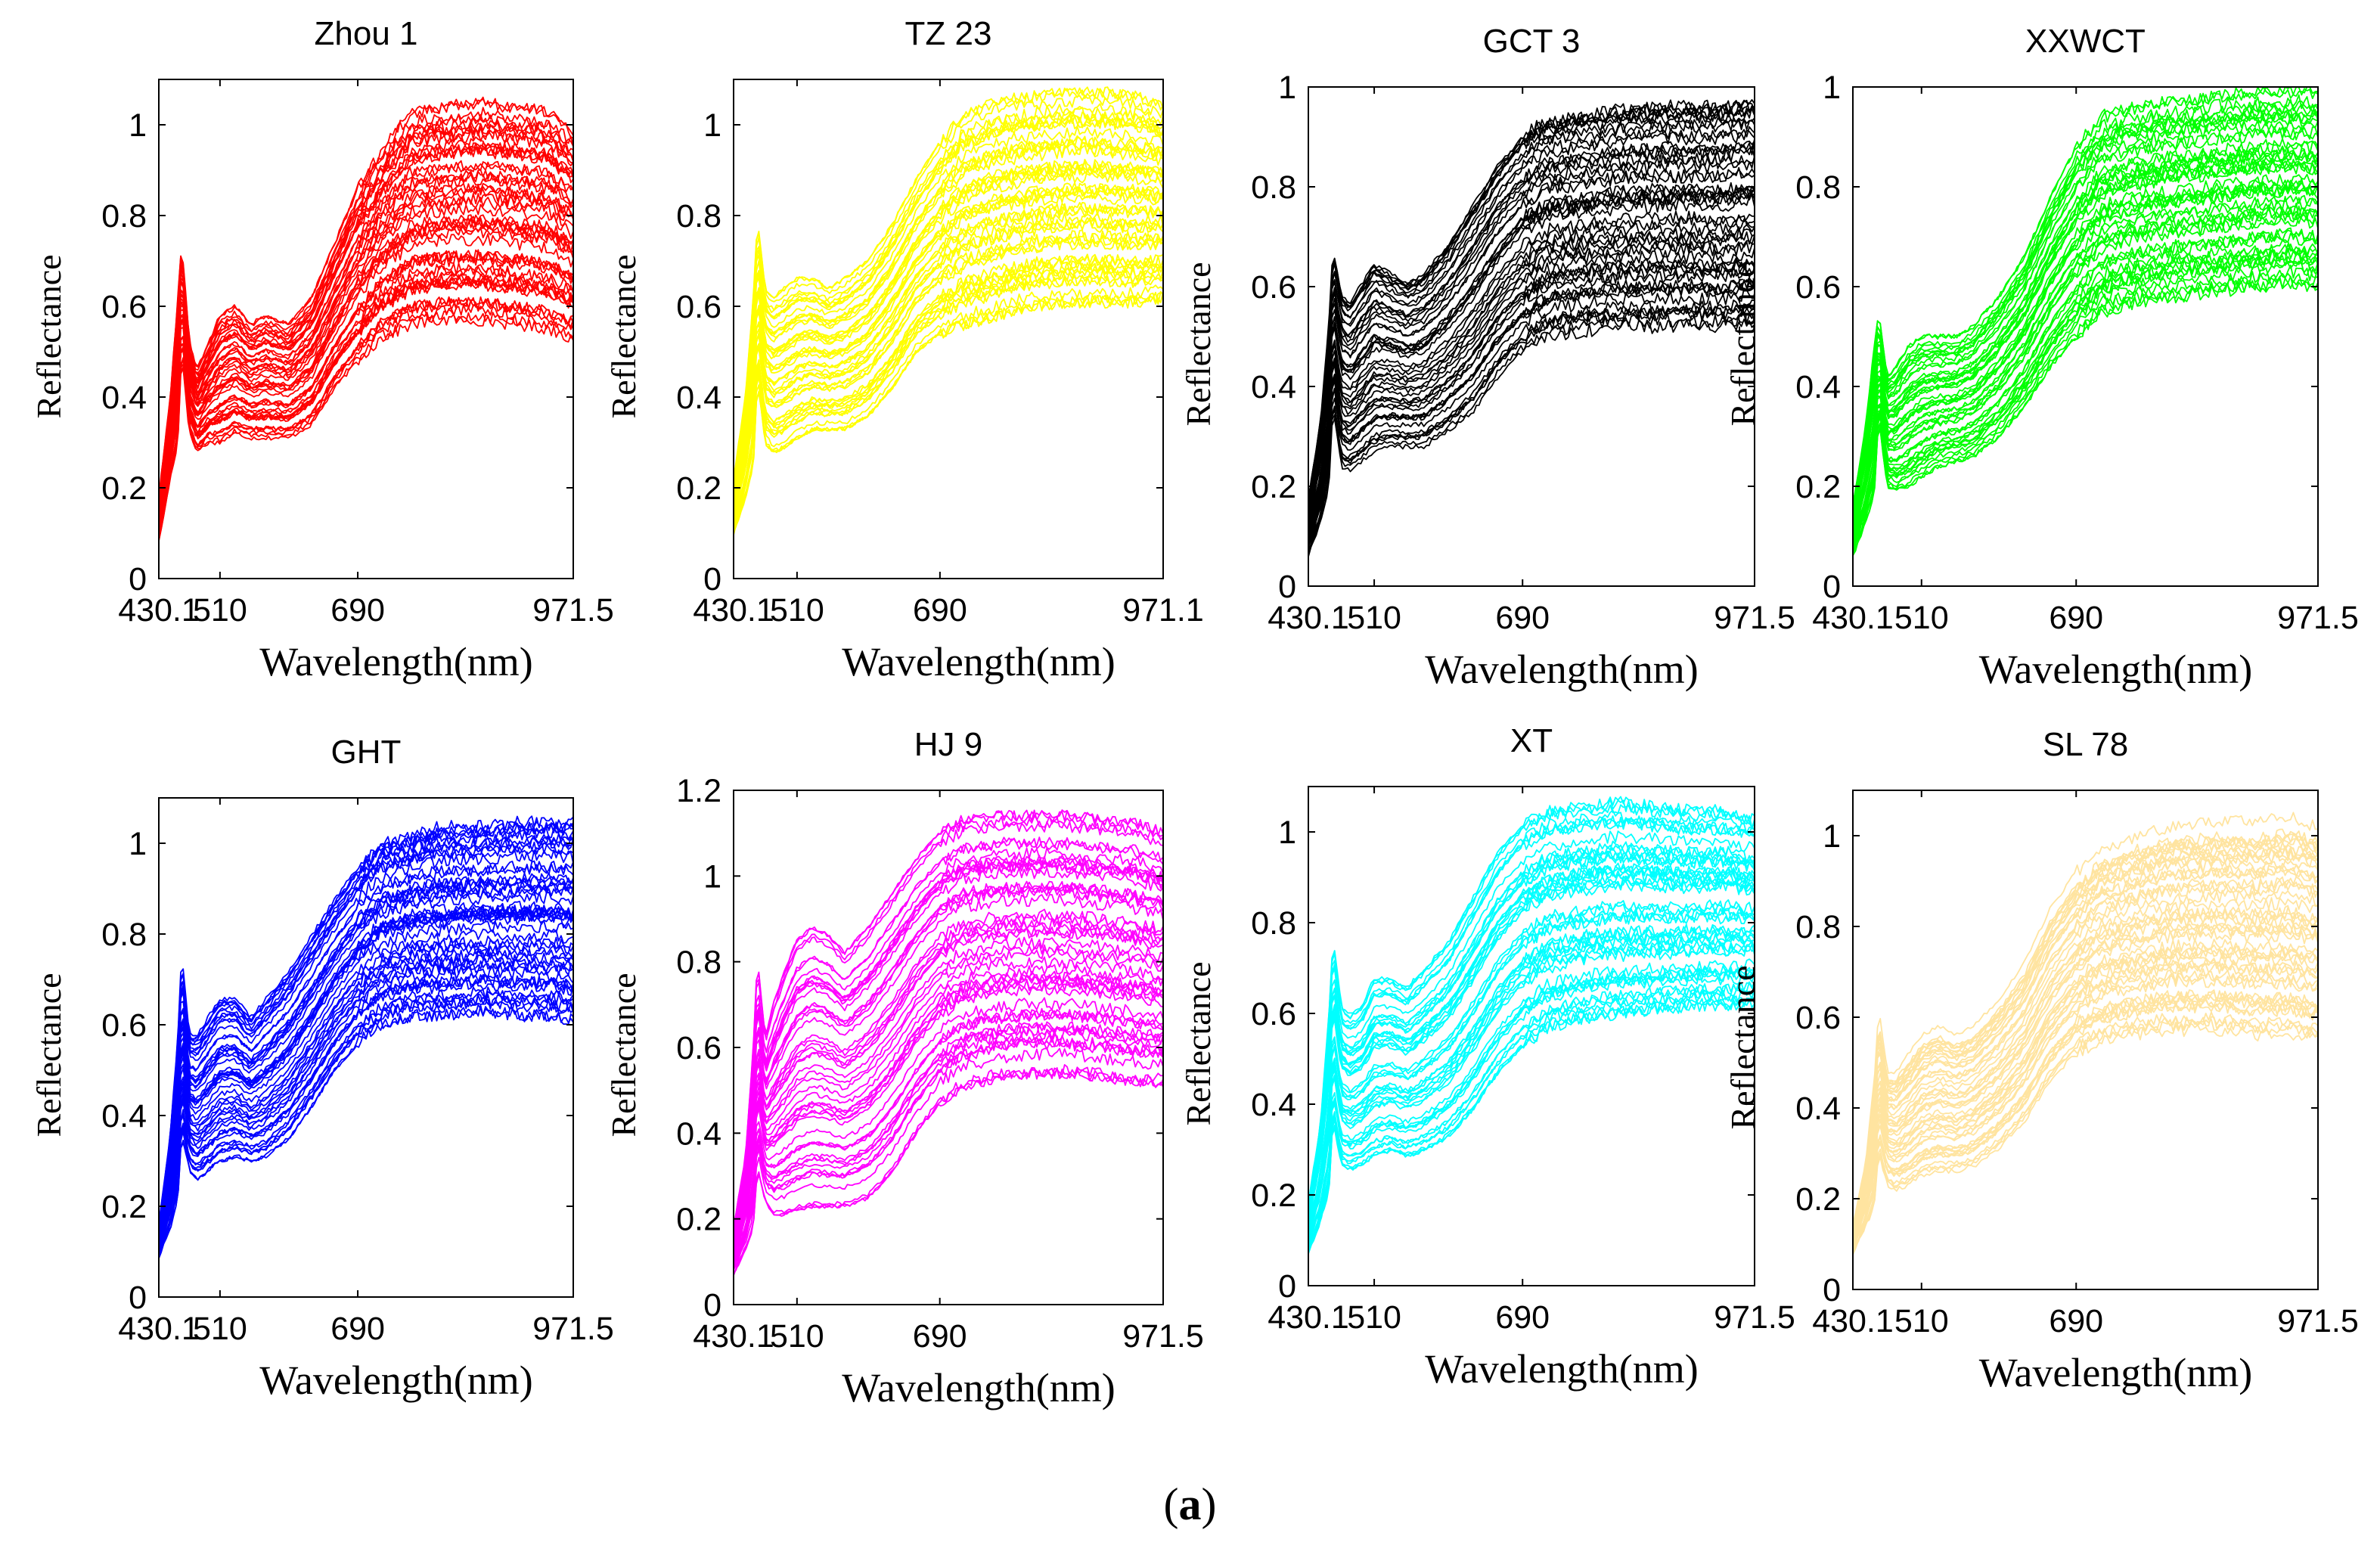  What do you see at coordinates (1190, 1504) in the screenshot?
I see `figure-caption: (a)` at bounding box center [1190, 1504].